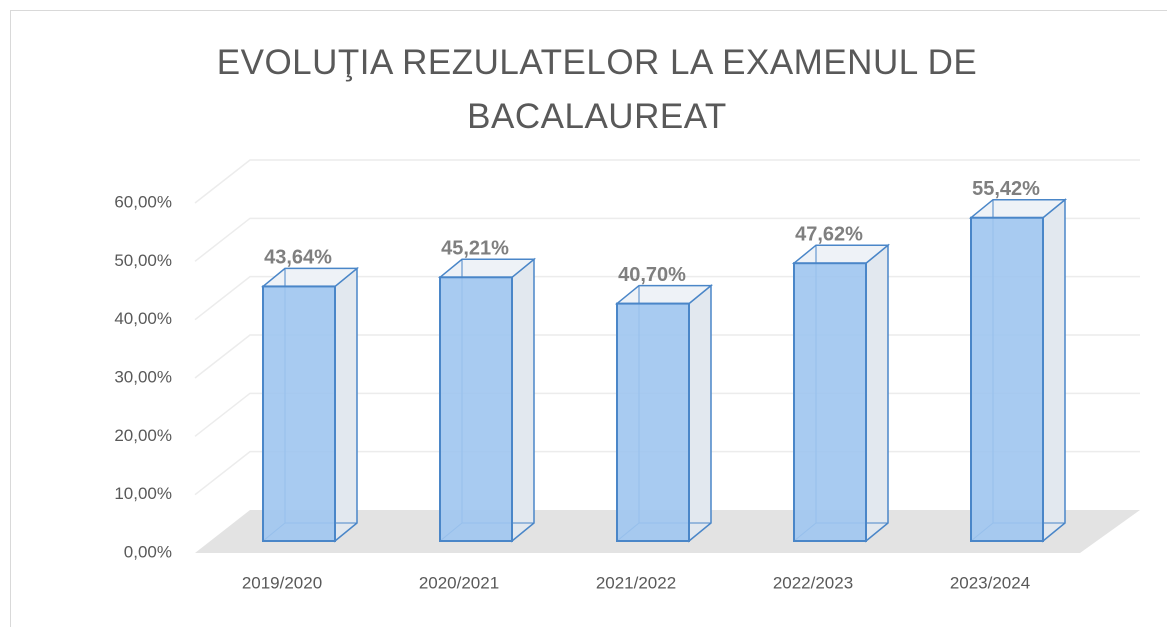  I want to click on y-tick-label: 50,00%, so click(143, 260).